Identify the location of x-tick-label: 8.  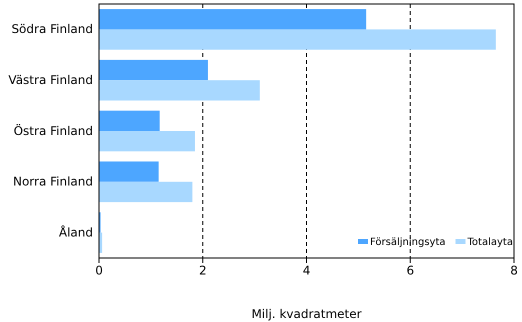
(514, 271).